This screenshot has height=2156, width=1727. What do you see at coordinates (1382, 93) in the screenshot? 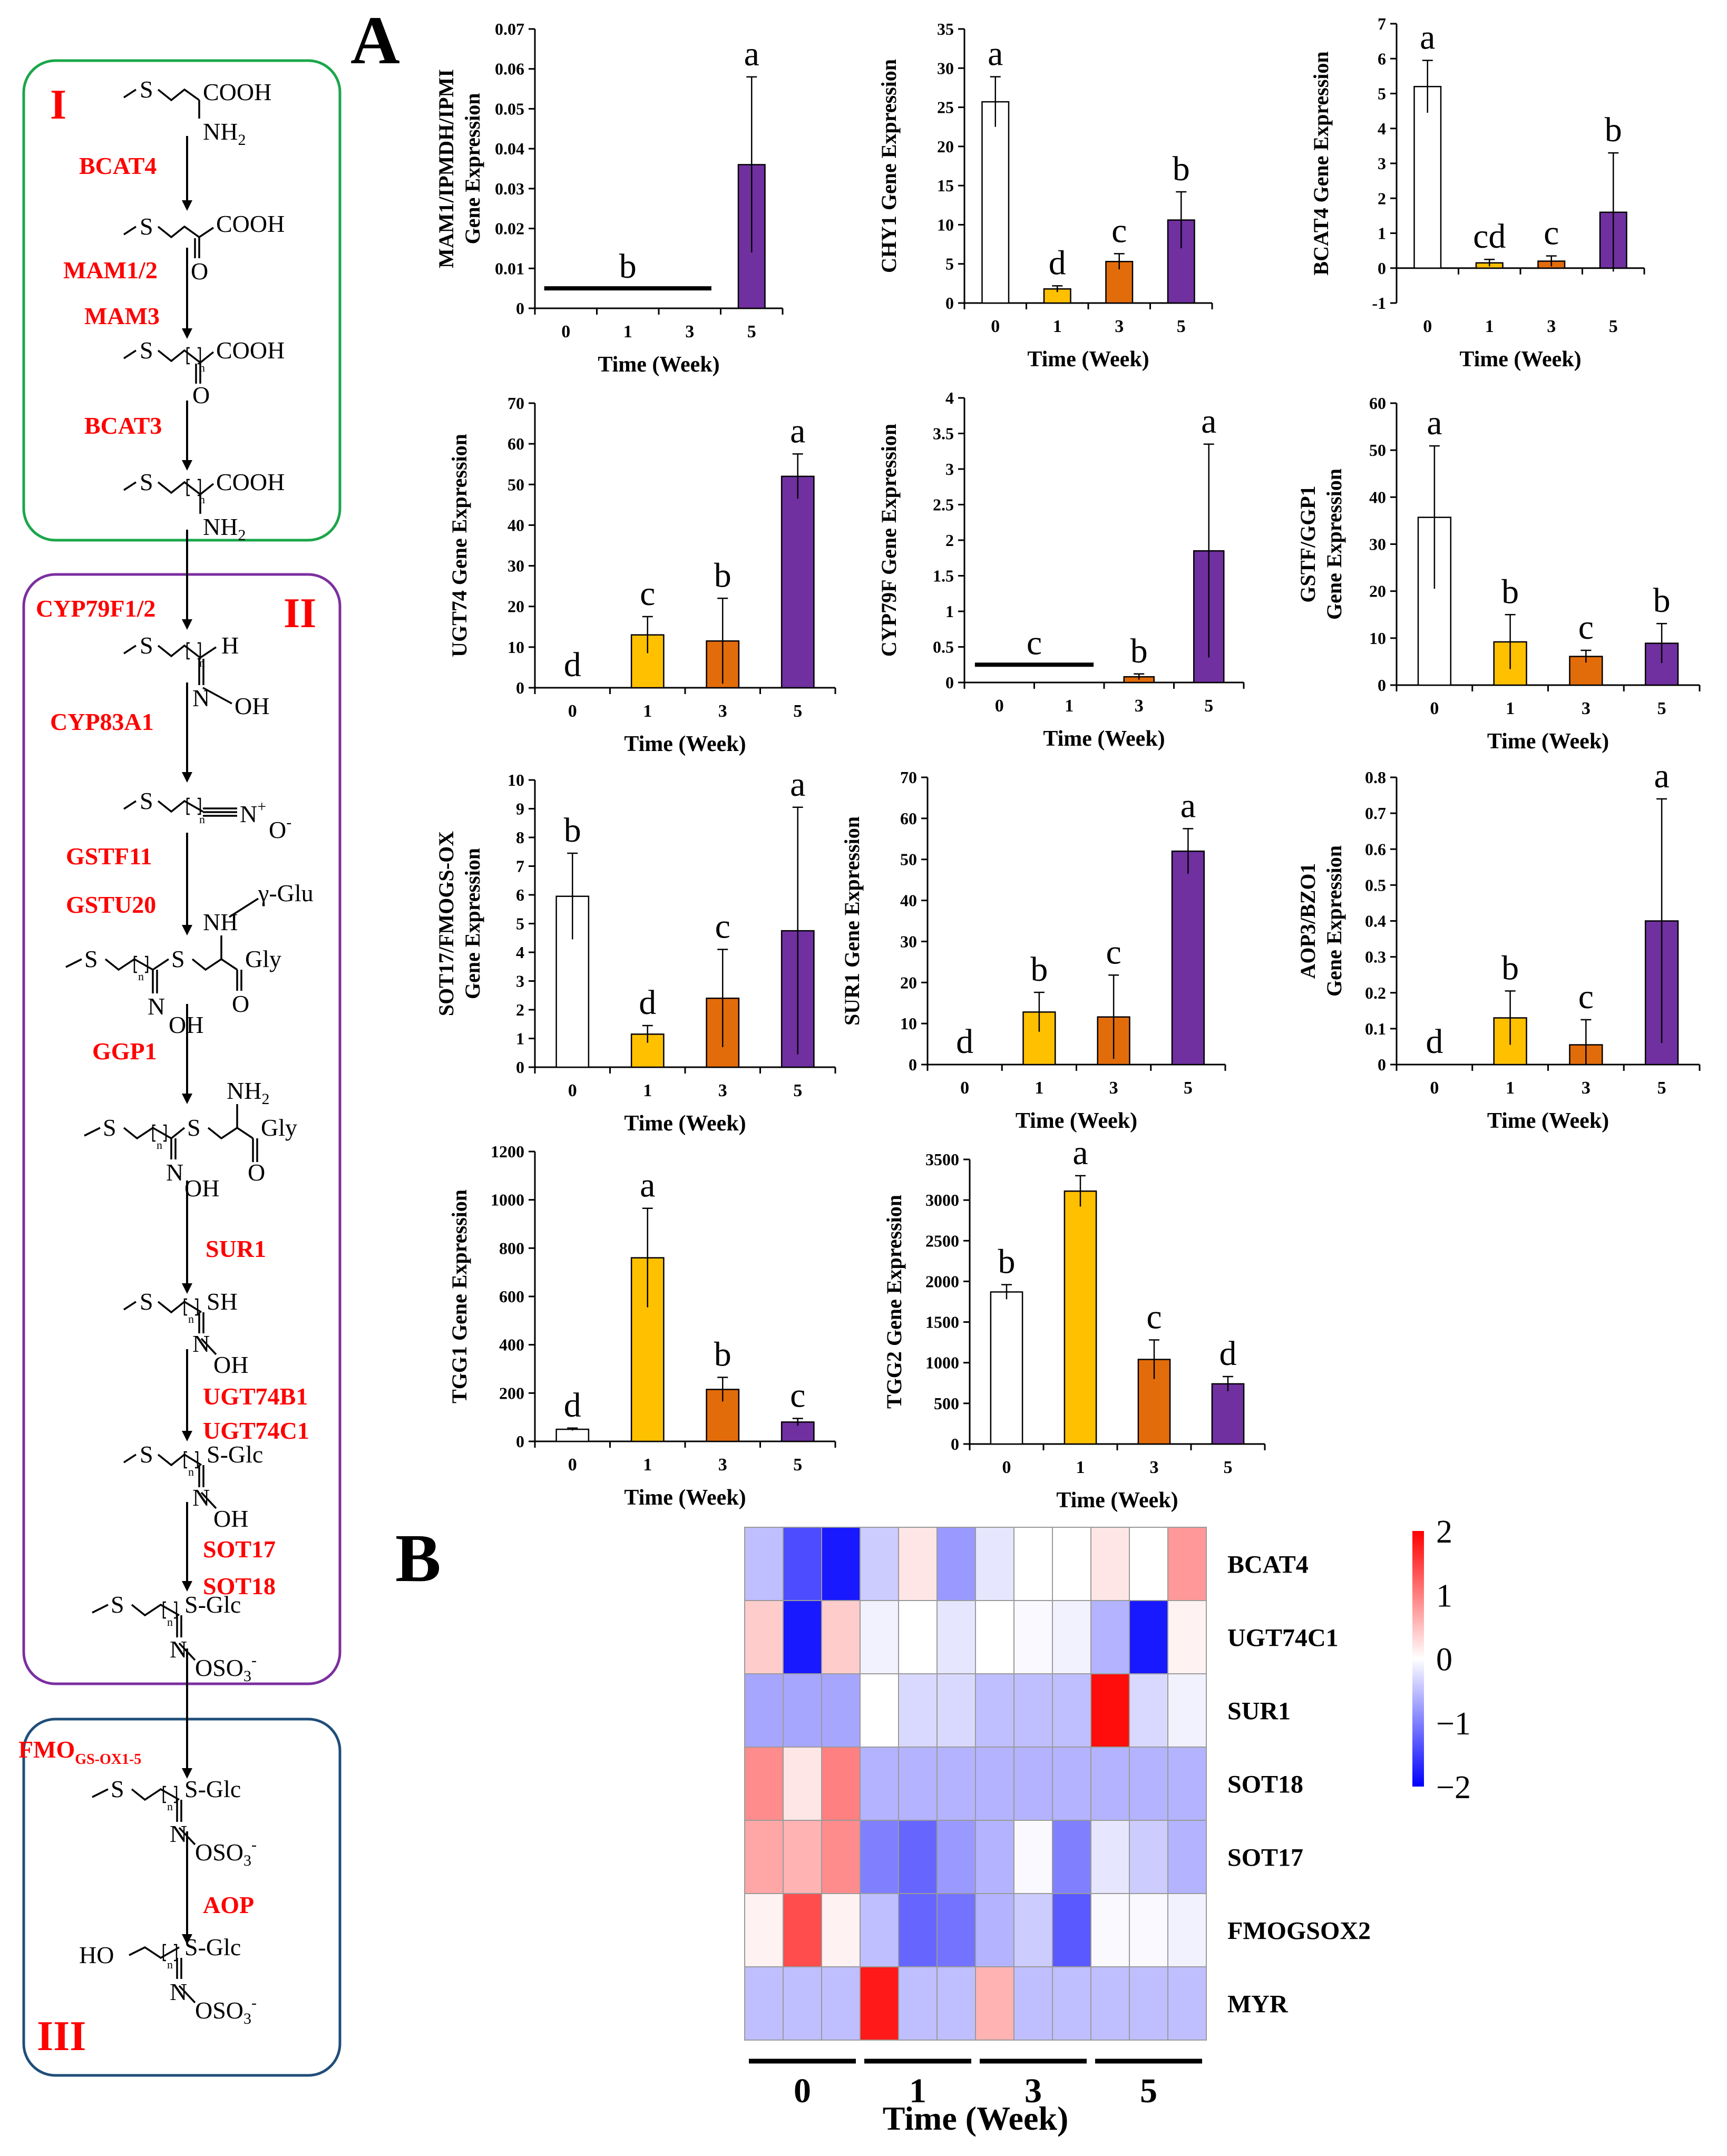
I see `y-tick-label: 5` at bounding box center [1382, 93].